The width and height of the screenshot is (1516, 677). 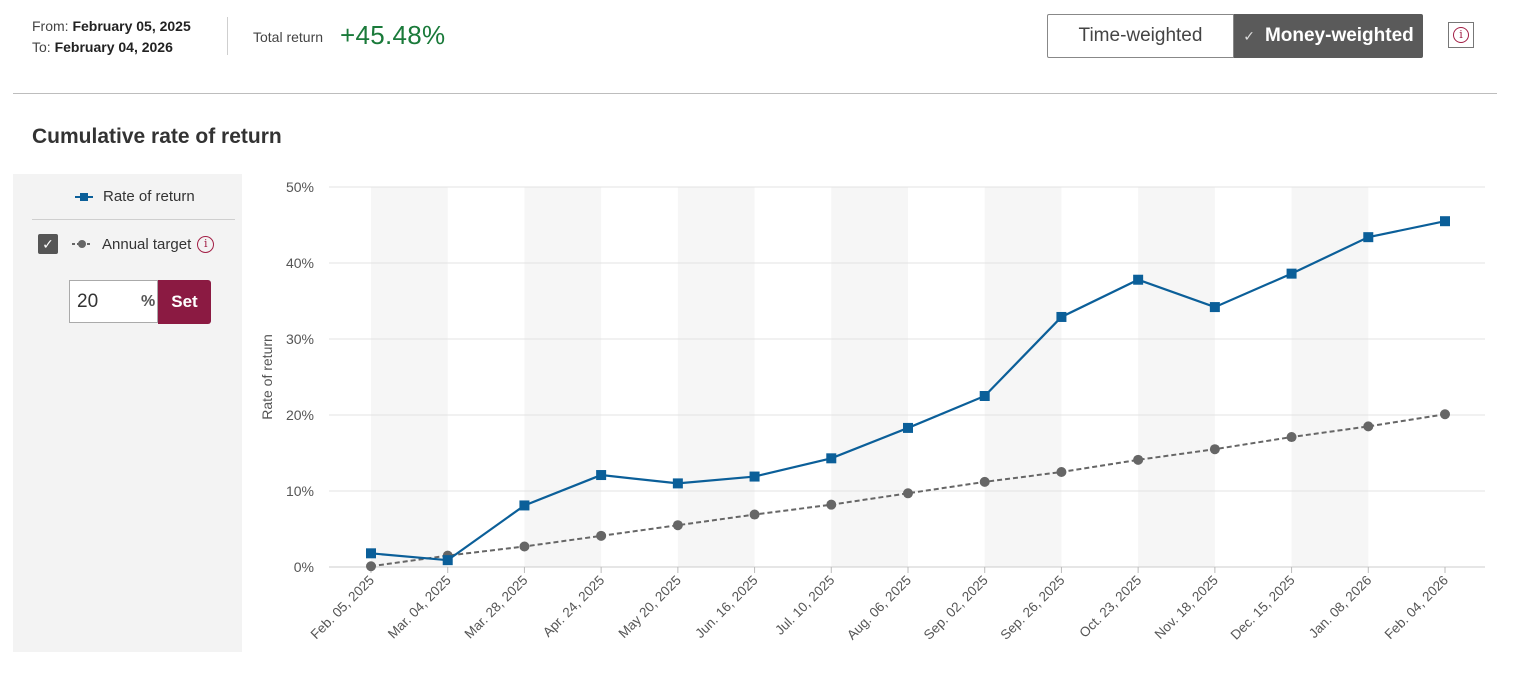 I want to click on legend-rate-of-return: Rate of return, so click(x=135, y=196).